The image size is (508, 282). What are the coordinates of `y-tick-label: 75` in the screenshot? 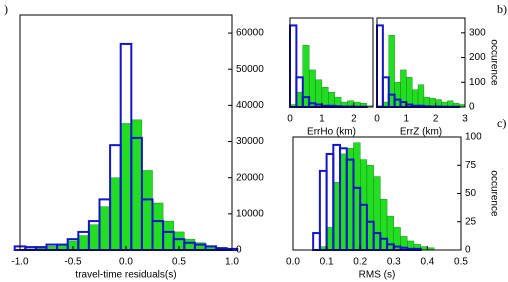 It's located at (471, 165).